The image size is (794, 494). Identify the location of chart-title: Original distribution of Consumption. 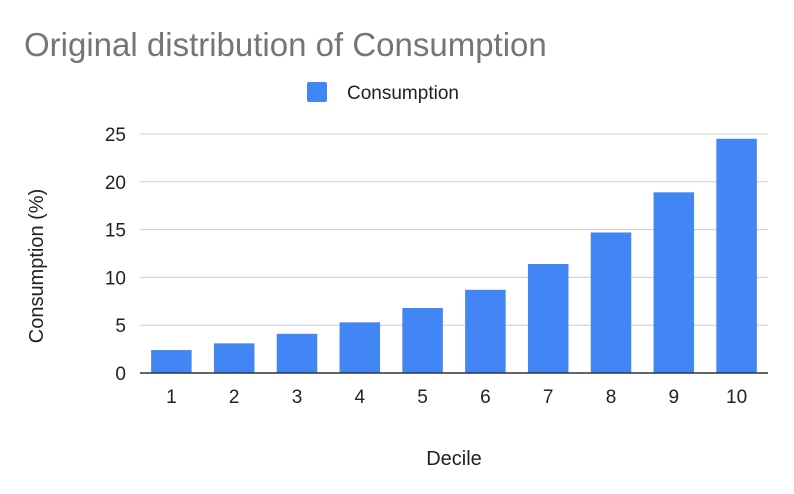
(285, 44).